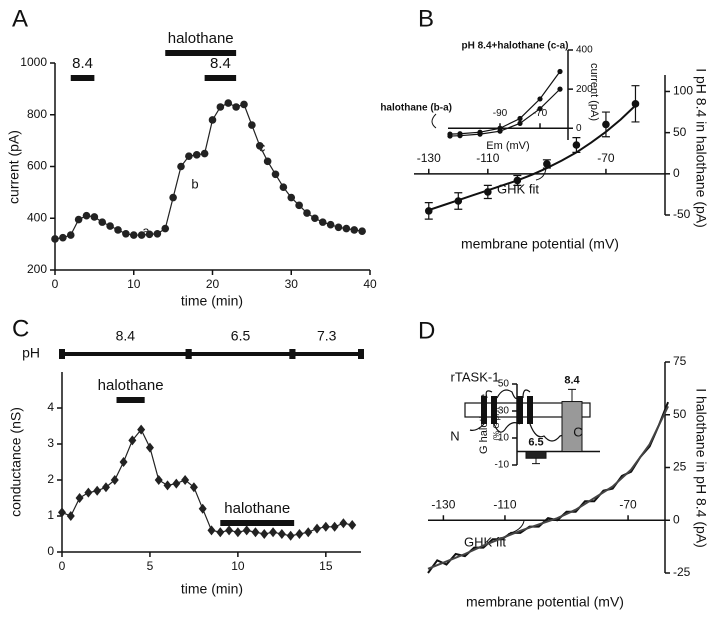 The width and height of the screenshot is (720, 623). What do you see at coordinates (50, 515) in the screenshot?
I see `y-tick-label: 1` at bounding box center [50, 515].